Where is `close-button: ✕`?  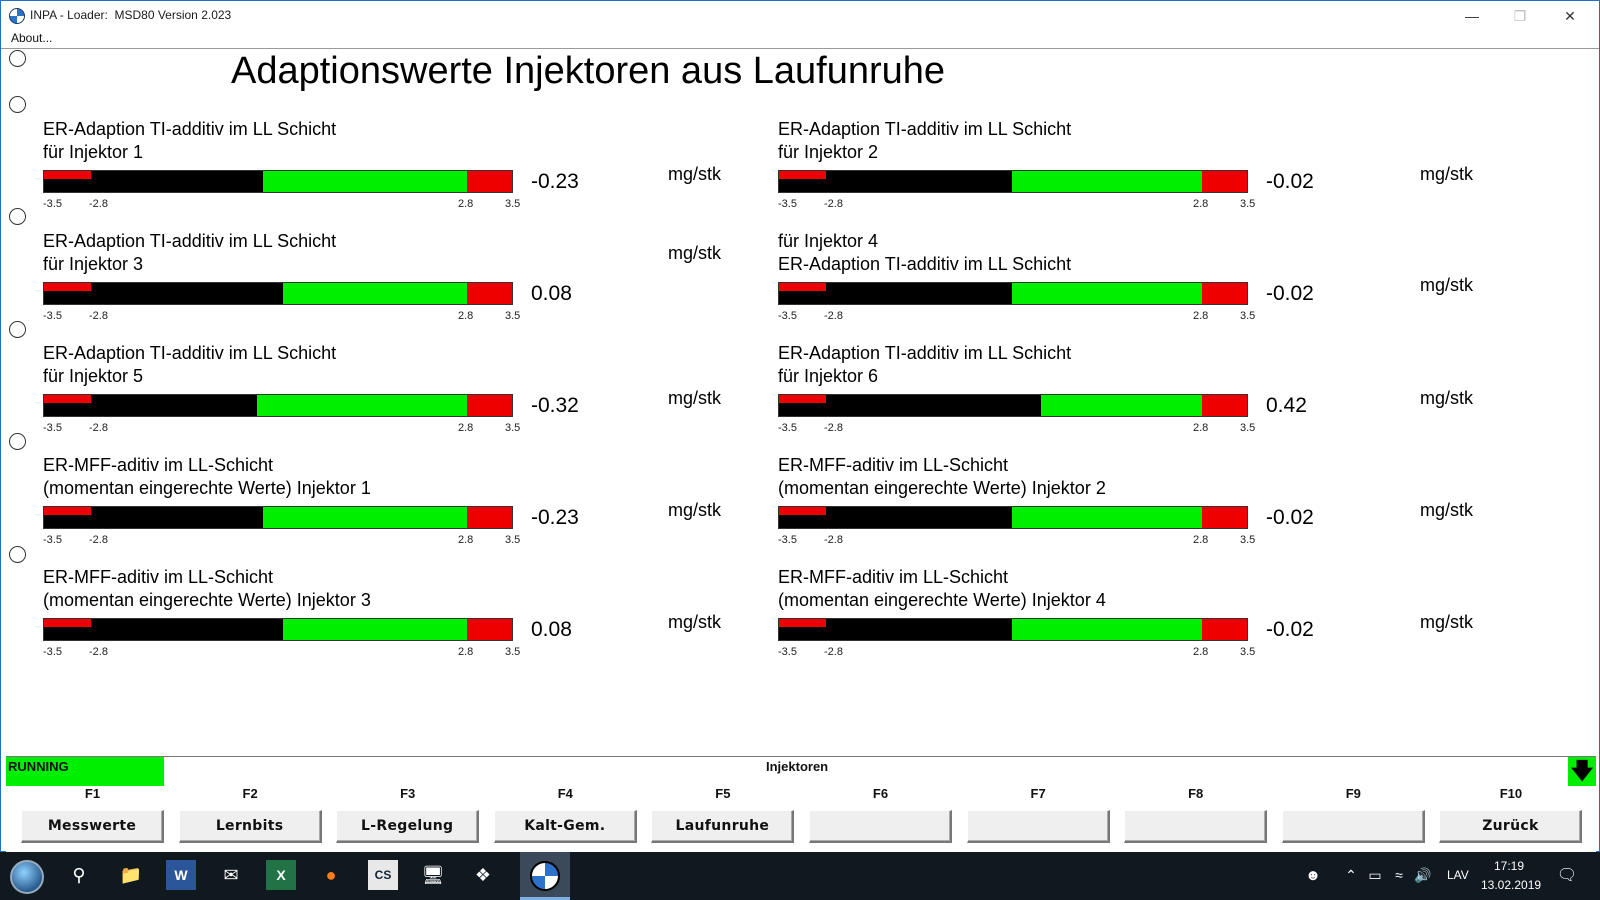 close-button: ✕ is located at coordinates (1570, 15).